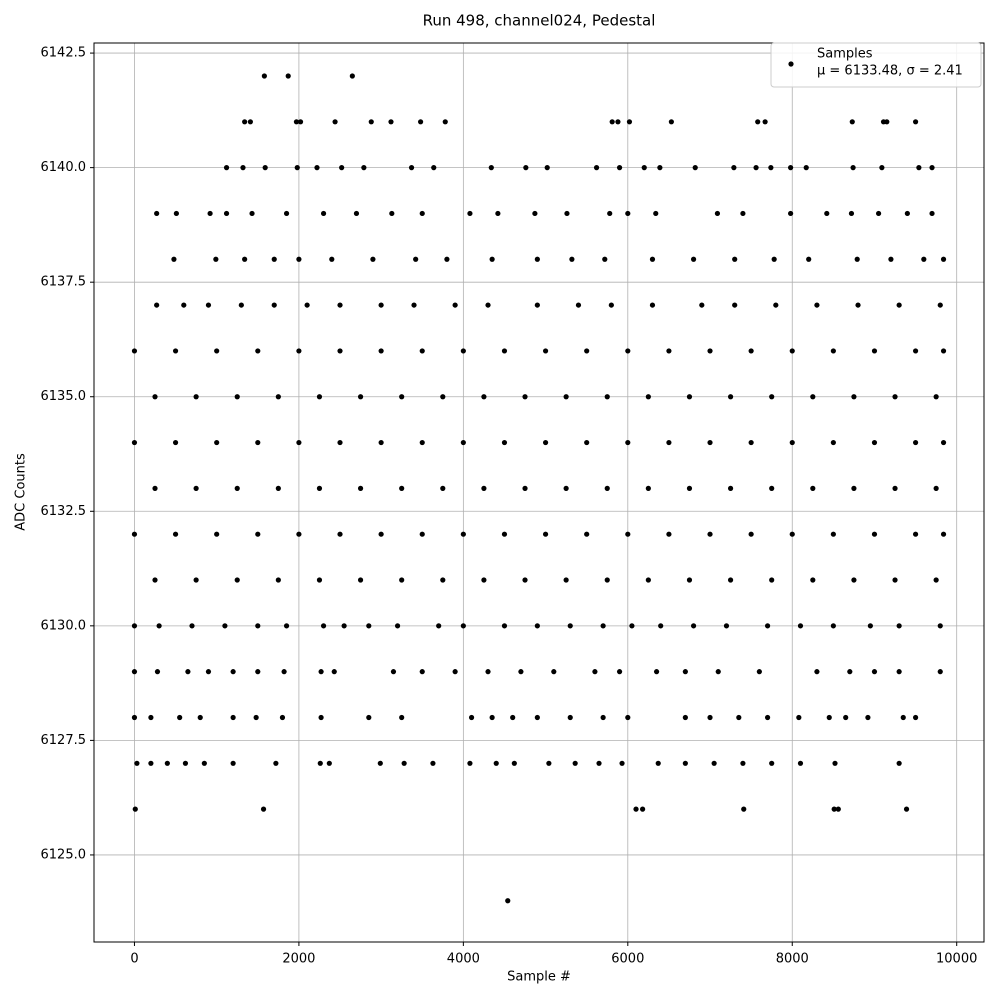  I want to click on x-tick-label: 2000, so click(298, 959).